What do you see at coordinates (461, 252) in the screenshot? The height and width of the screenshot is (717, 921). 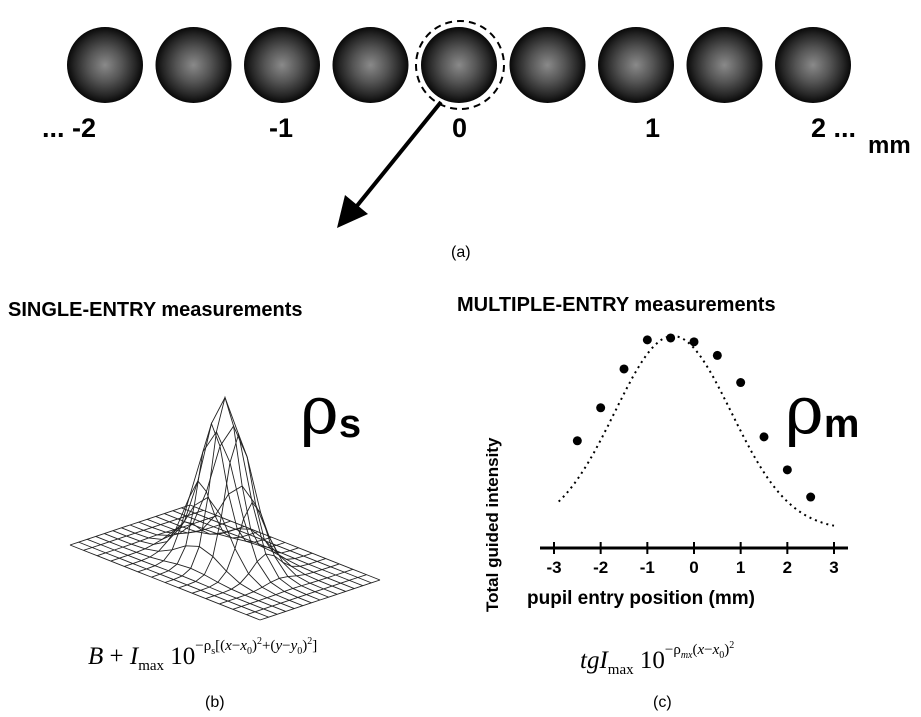 I see `panel-label-a: (a)` at bounding box center [461, 252].